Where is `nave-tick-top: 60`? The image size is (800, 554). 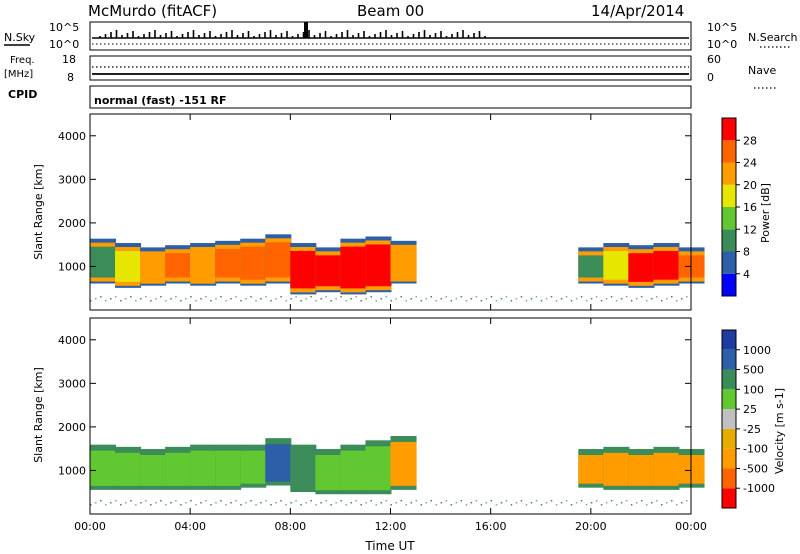
nave-tick-top: 60 is located at coordinates (714, 59).